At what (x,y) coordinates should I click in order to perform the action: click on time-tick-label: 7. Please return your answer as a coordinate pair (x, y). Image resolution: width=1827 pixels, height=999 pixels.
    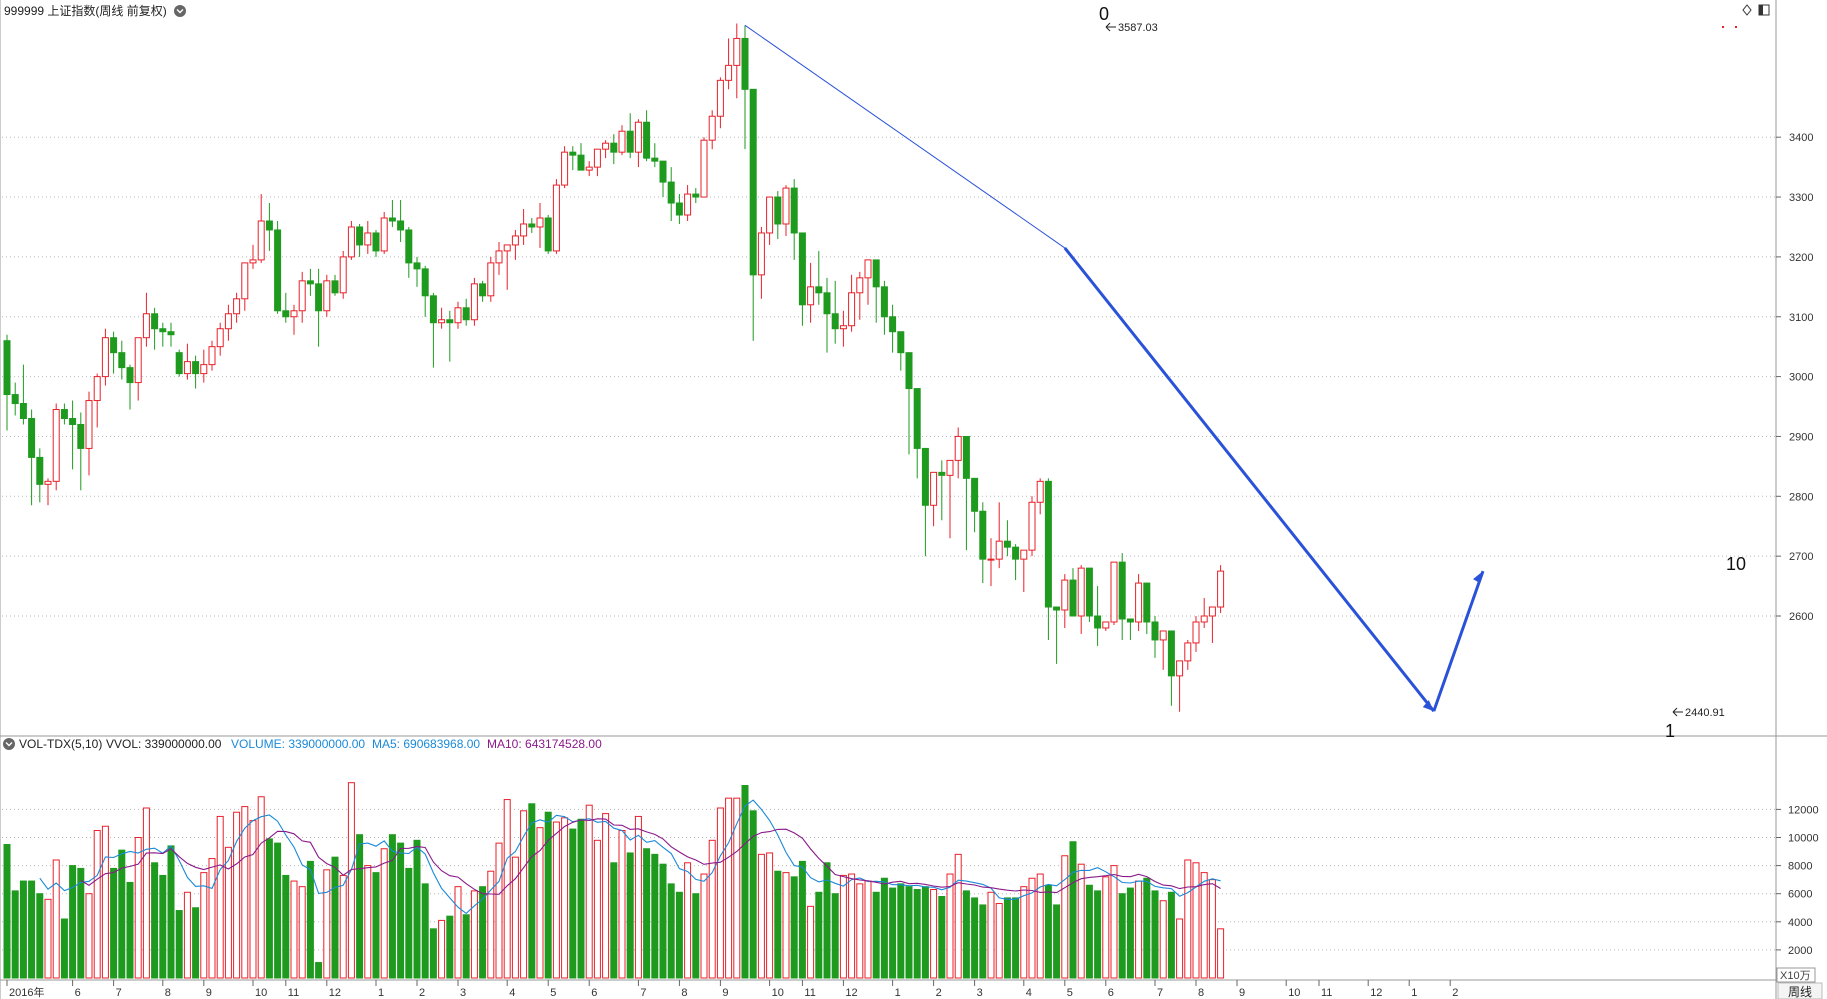
    Looking at the image, I should click on (119, 993).